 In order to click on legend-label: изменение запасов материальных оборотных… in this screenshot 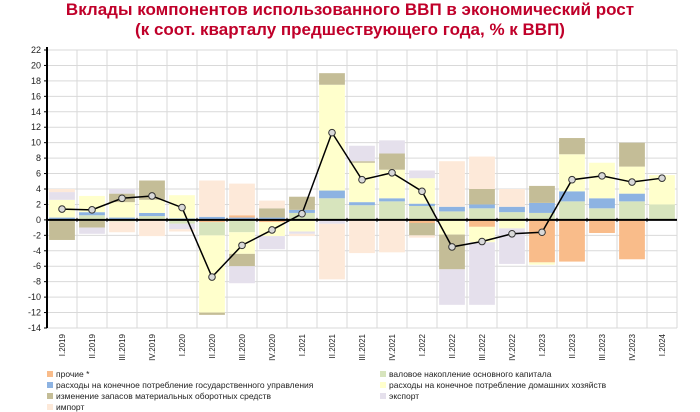, I will do `click(164, 396)`.